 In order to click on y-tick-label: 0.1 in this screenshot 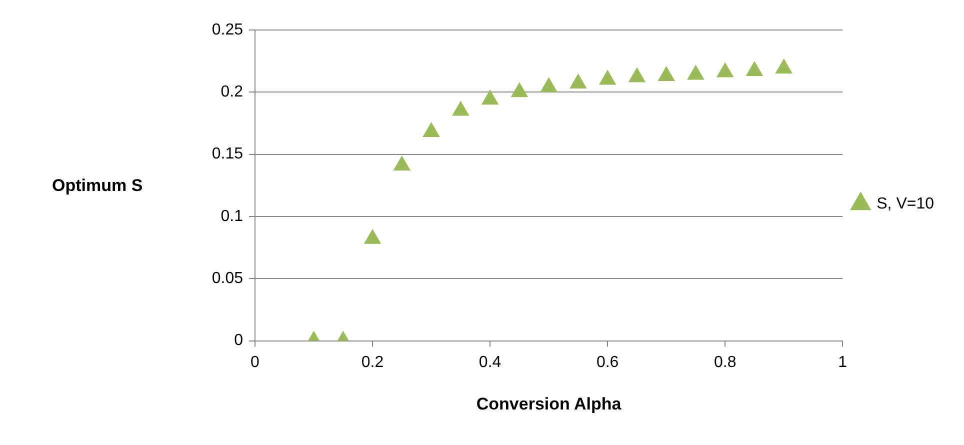, I will do `click(232, 216)`.